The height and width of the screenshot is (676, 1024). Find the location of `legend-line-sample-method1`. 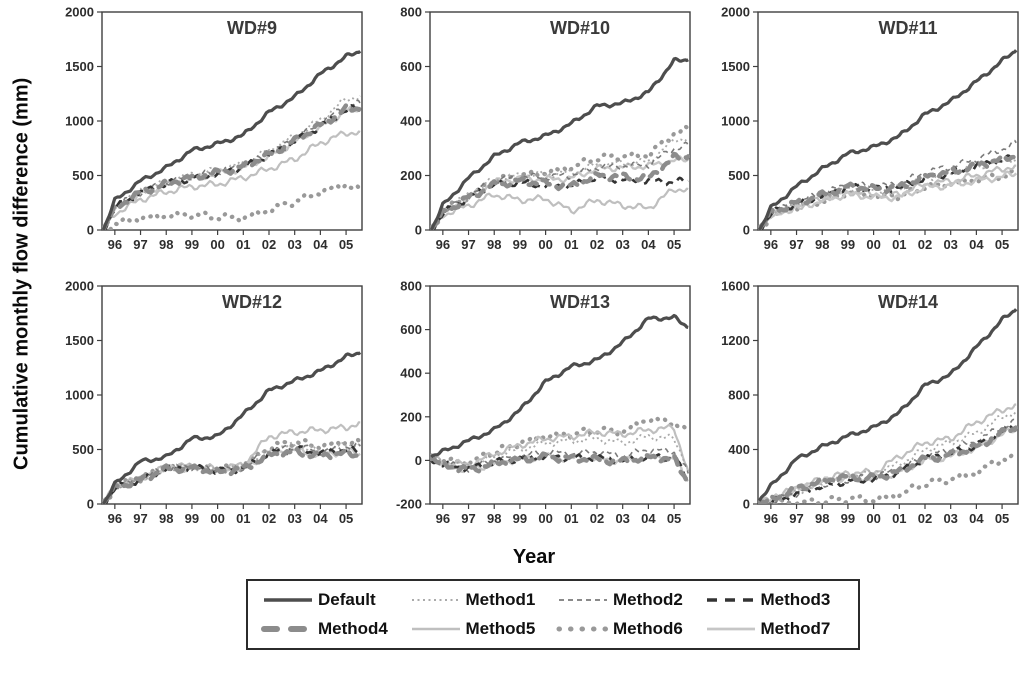

legend-line-sample-method1 is located at coordinates (435, 600).